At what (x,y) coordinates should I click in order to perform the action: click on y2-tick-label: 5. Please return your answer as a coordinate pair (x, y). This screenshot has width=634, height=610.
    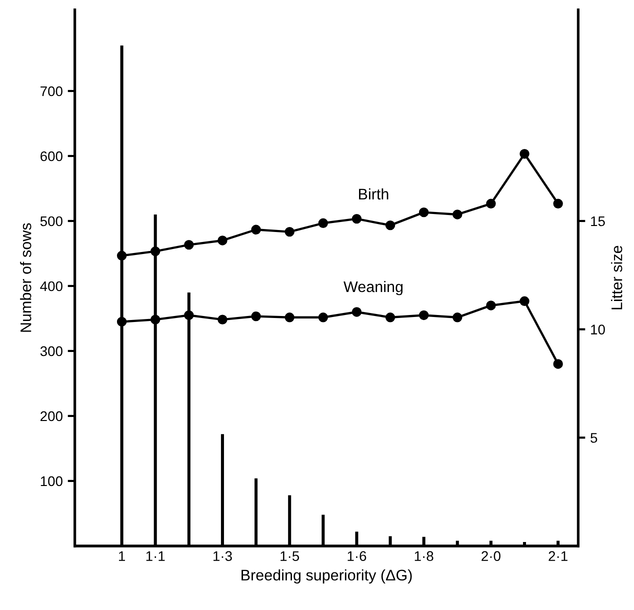
    Looking at the image, I should click on (594, 438).